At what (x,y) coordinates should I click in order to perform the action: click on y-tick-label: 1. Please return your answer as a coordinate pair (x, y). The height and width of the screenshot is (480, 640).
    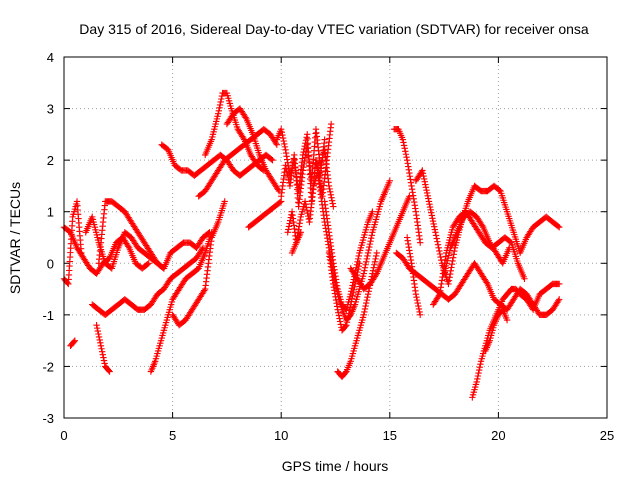
    Looking at the image, I should click on (50, 212).